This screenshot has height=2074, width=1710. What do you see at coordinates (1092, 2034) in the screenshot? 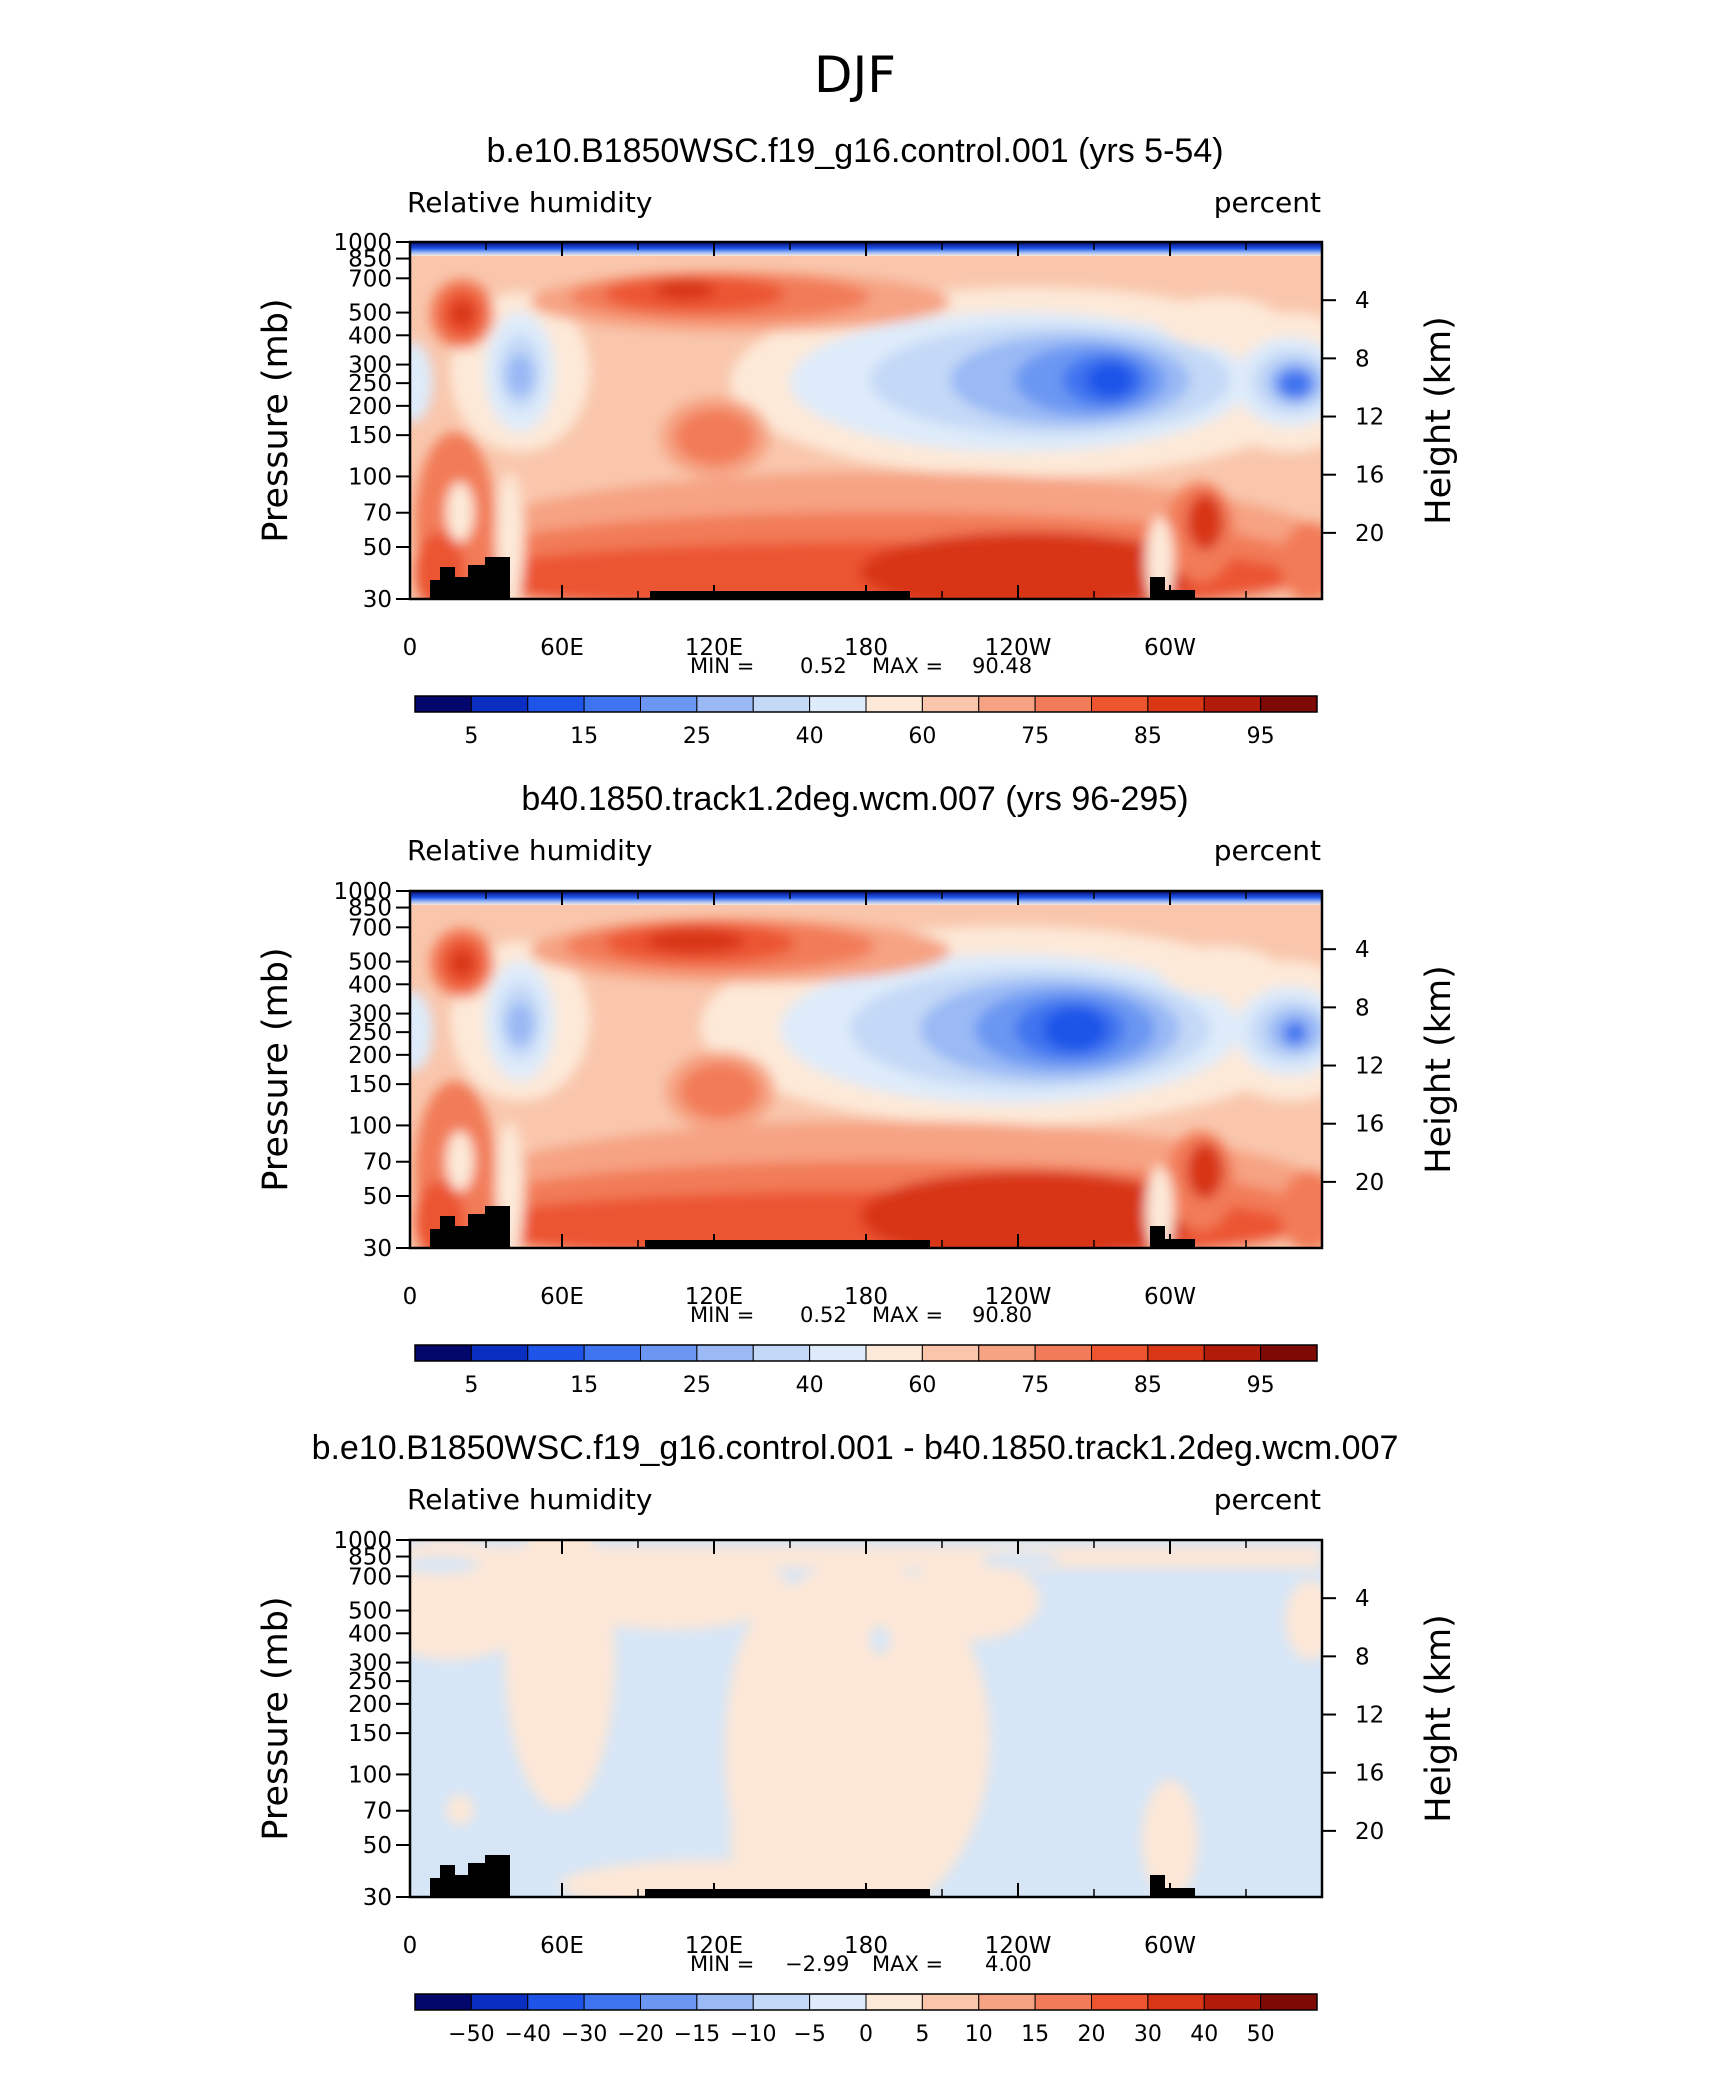
I see `colorbar-label: 20` at bounding box center [1092, 2034].